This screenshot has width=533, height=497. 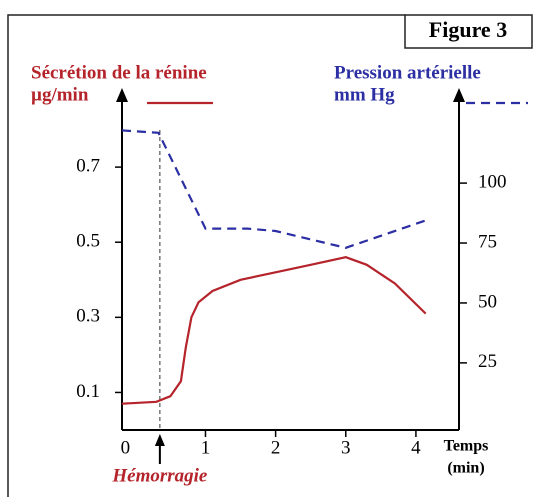 I want to click on y-tick-label: 0.3, so click(x=88, y=316).